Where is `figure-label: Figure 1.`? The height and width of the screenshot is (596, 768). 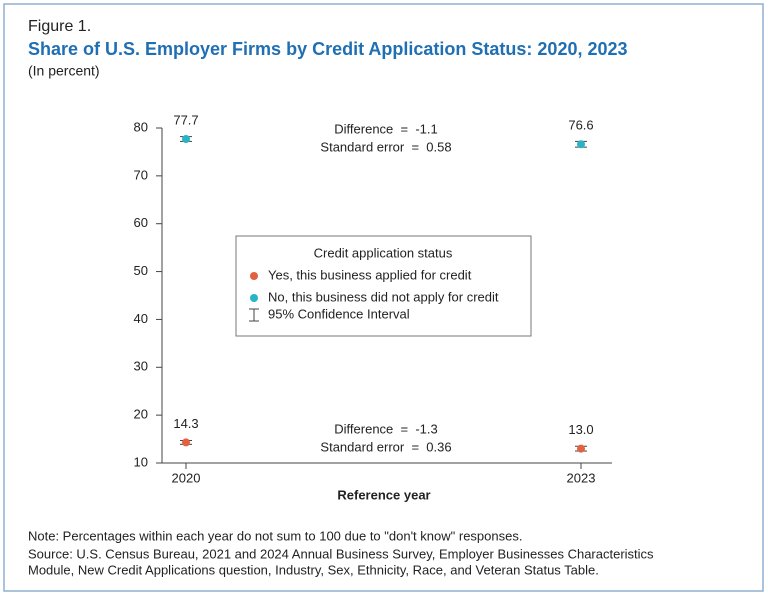
figure-label: Figure 1. is located at coordinates (59, 26).